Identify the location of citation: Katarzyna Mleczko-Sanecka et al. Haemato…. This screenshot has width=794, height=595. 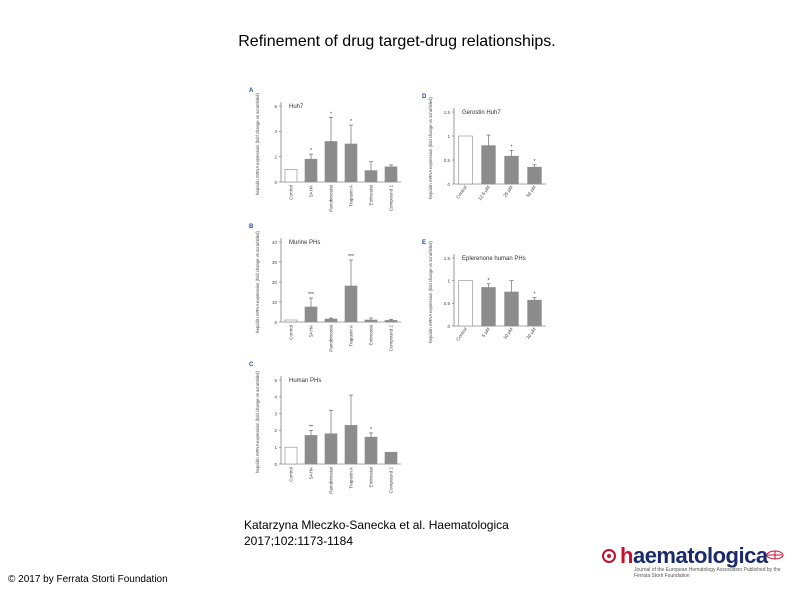
(376, 533).